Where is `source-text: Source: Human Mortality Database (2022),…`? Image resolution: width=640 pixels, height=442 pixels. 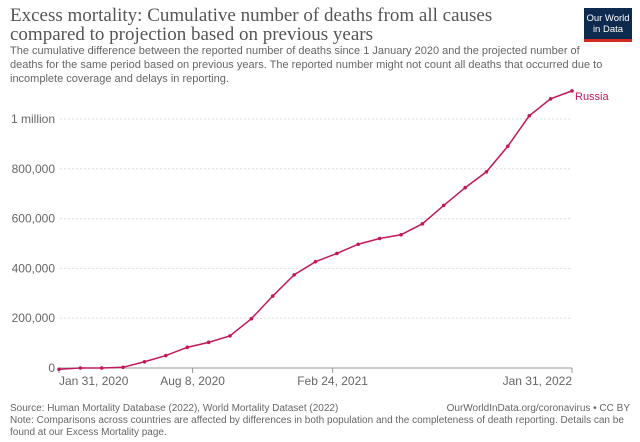
source-text: Source: Human Mortality Database (2022),… is located at coordinates (174, 408).